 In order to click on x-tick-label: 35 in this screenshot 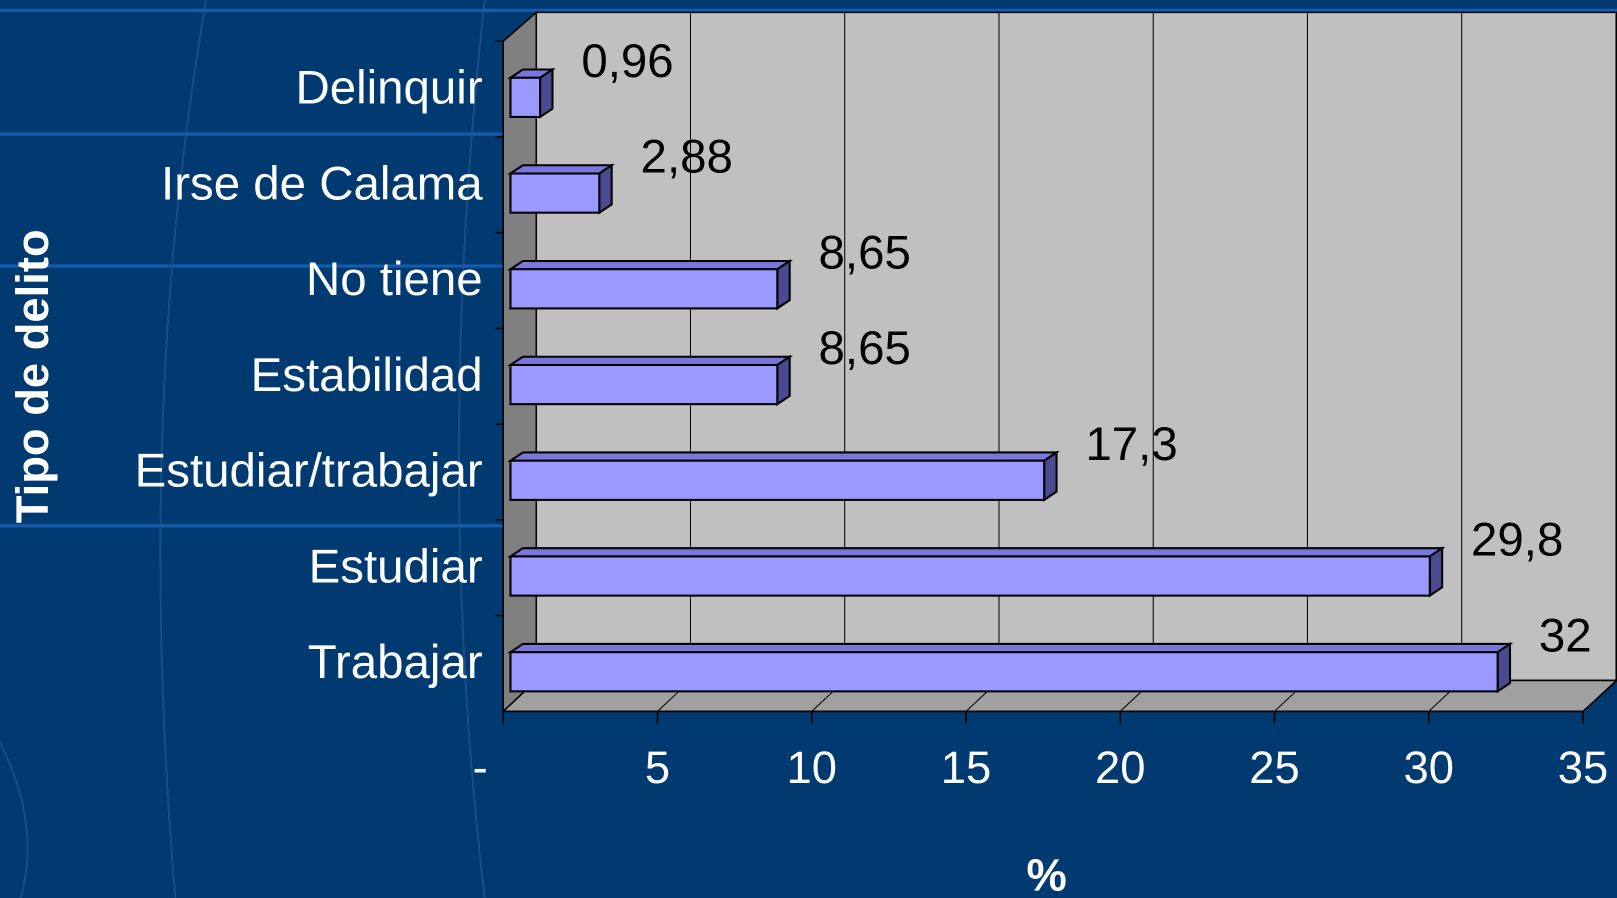, I will do `click(1583, 767)`.